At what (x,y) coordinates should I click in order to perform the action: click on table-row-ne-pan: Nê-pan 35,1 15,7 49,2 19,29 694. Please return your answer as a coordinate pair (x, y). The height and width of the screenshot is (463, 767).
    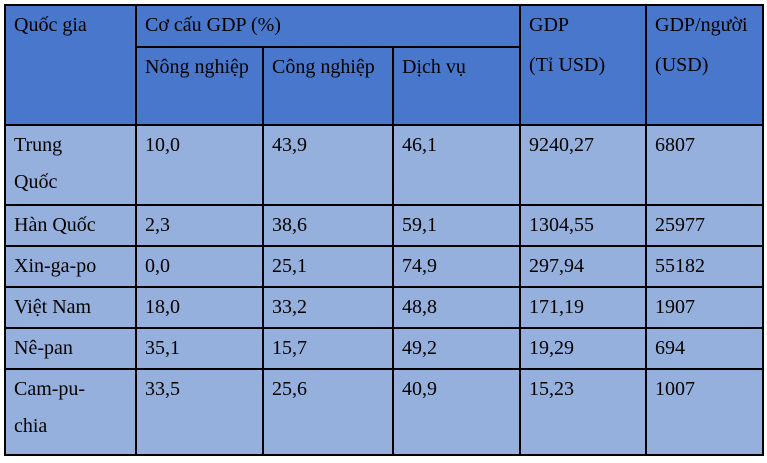
    Looking at the image, I should click on (384, 348).